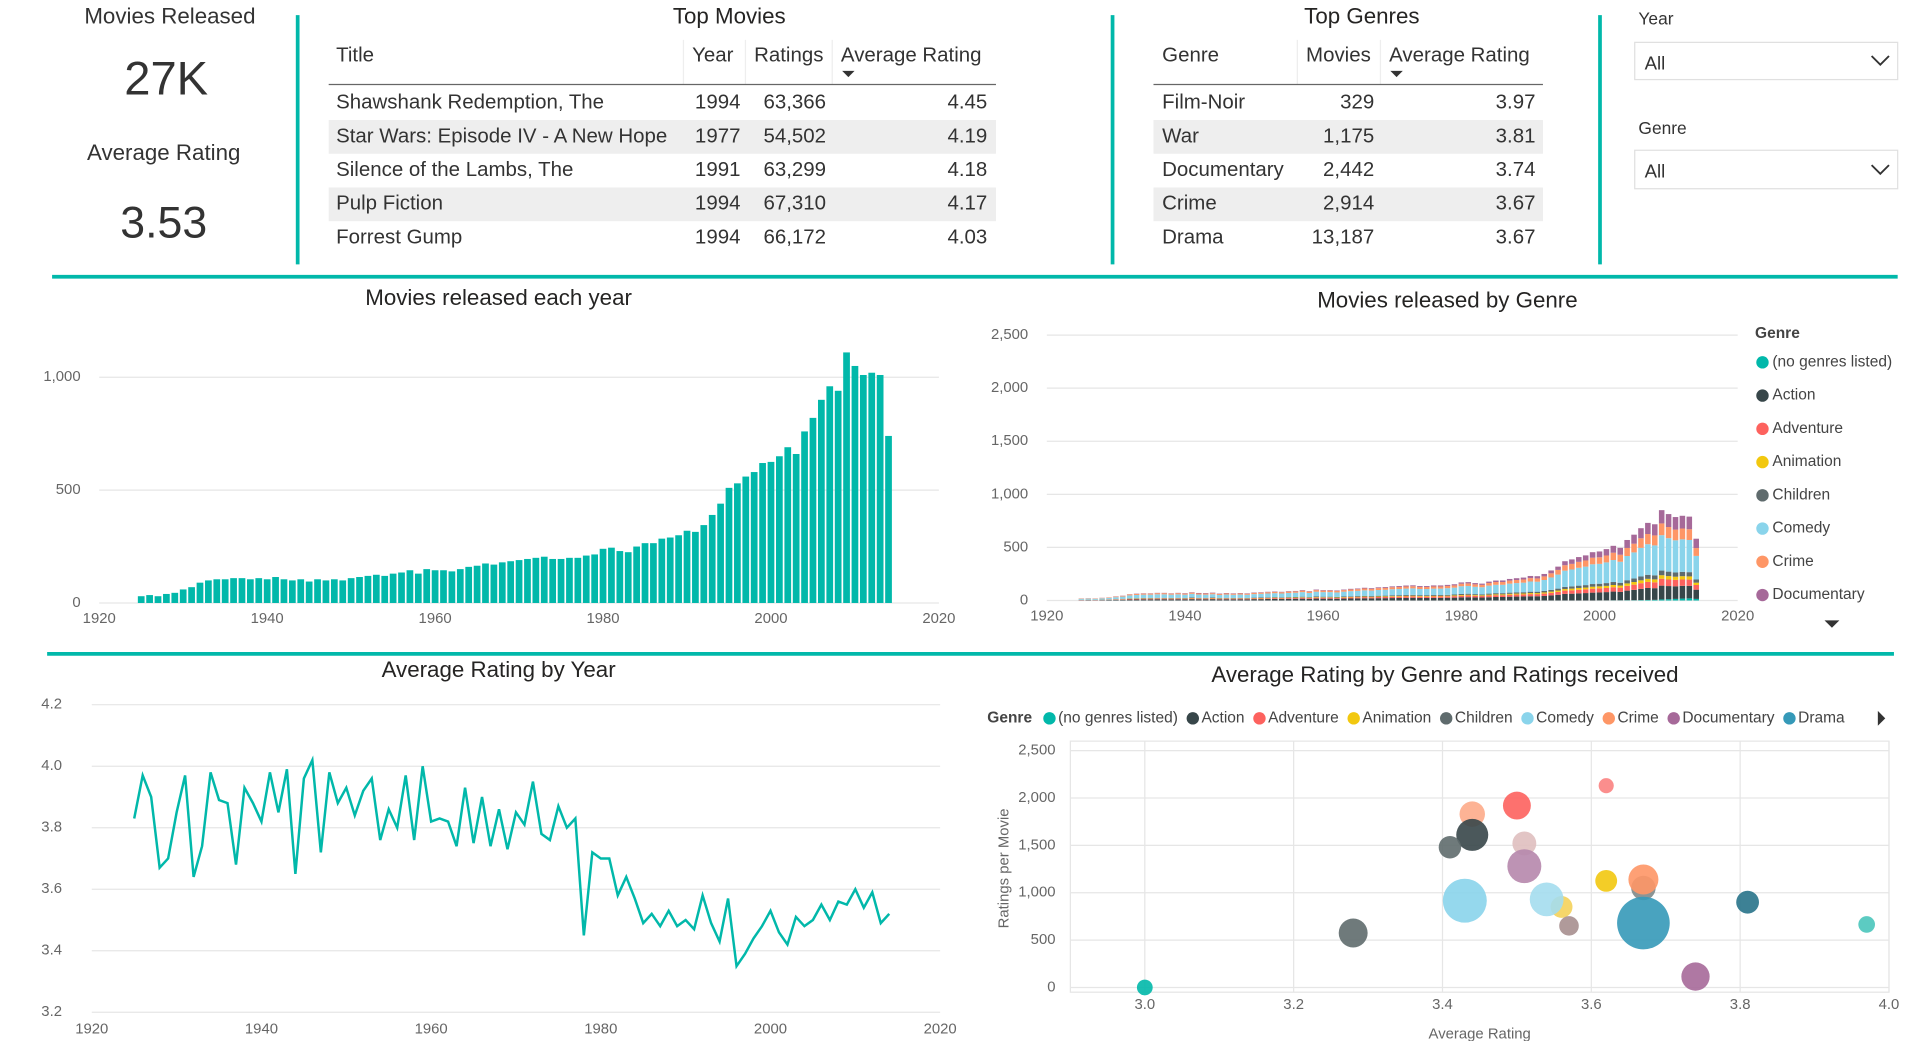 This screenshot has height=1041, width=1920. Describe the element at coordinates (1516, 805) in the screenshot. I see `bubble` at that location.